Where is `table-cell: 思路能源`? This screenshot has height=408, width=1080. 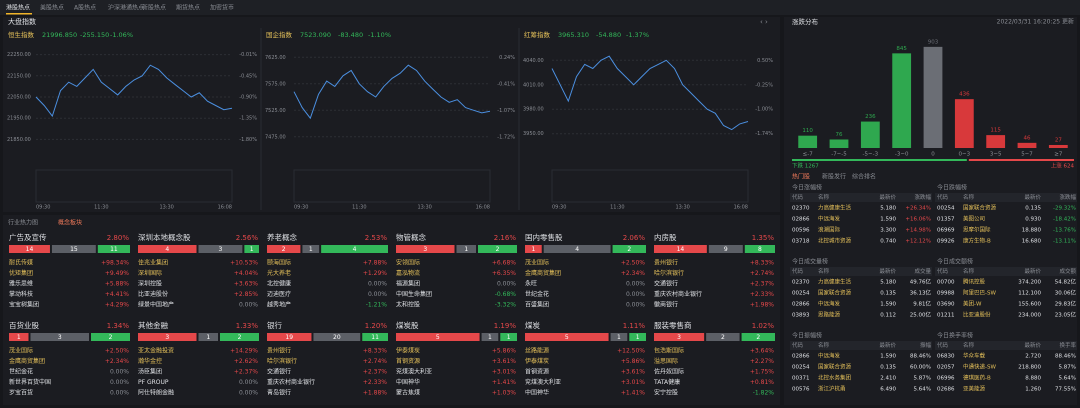 table-cell: 思路能源 is located at coordinates (829, 315).